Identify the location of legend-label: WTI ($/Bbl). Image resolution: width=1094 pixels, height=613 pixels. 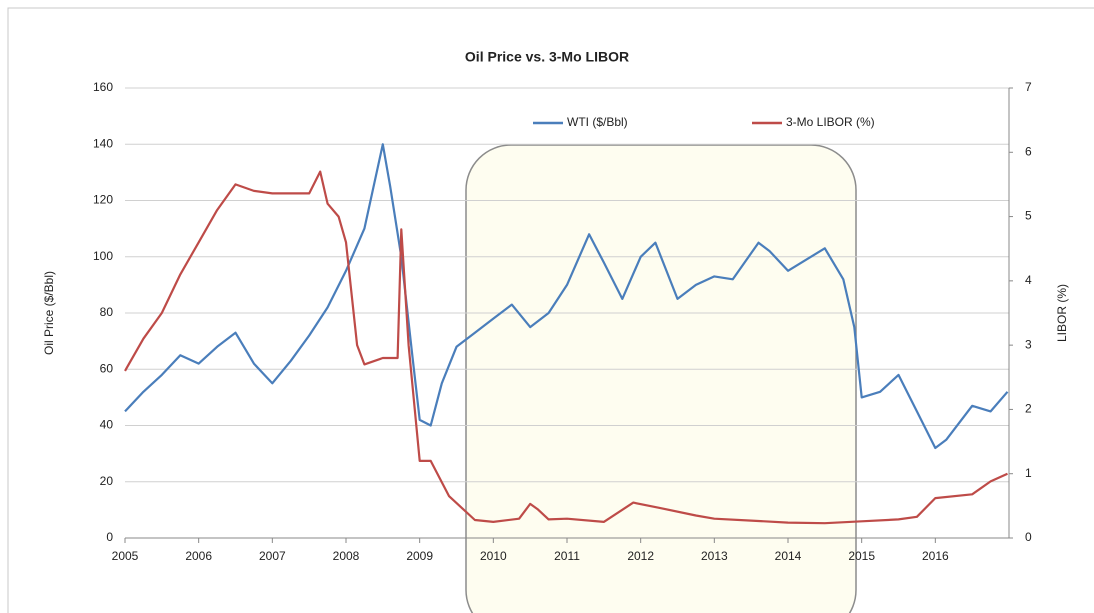
(597, 122).